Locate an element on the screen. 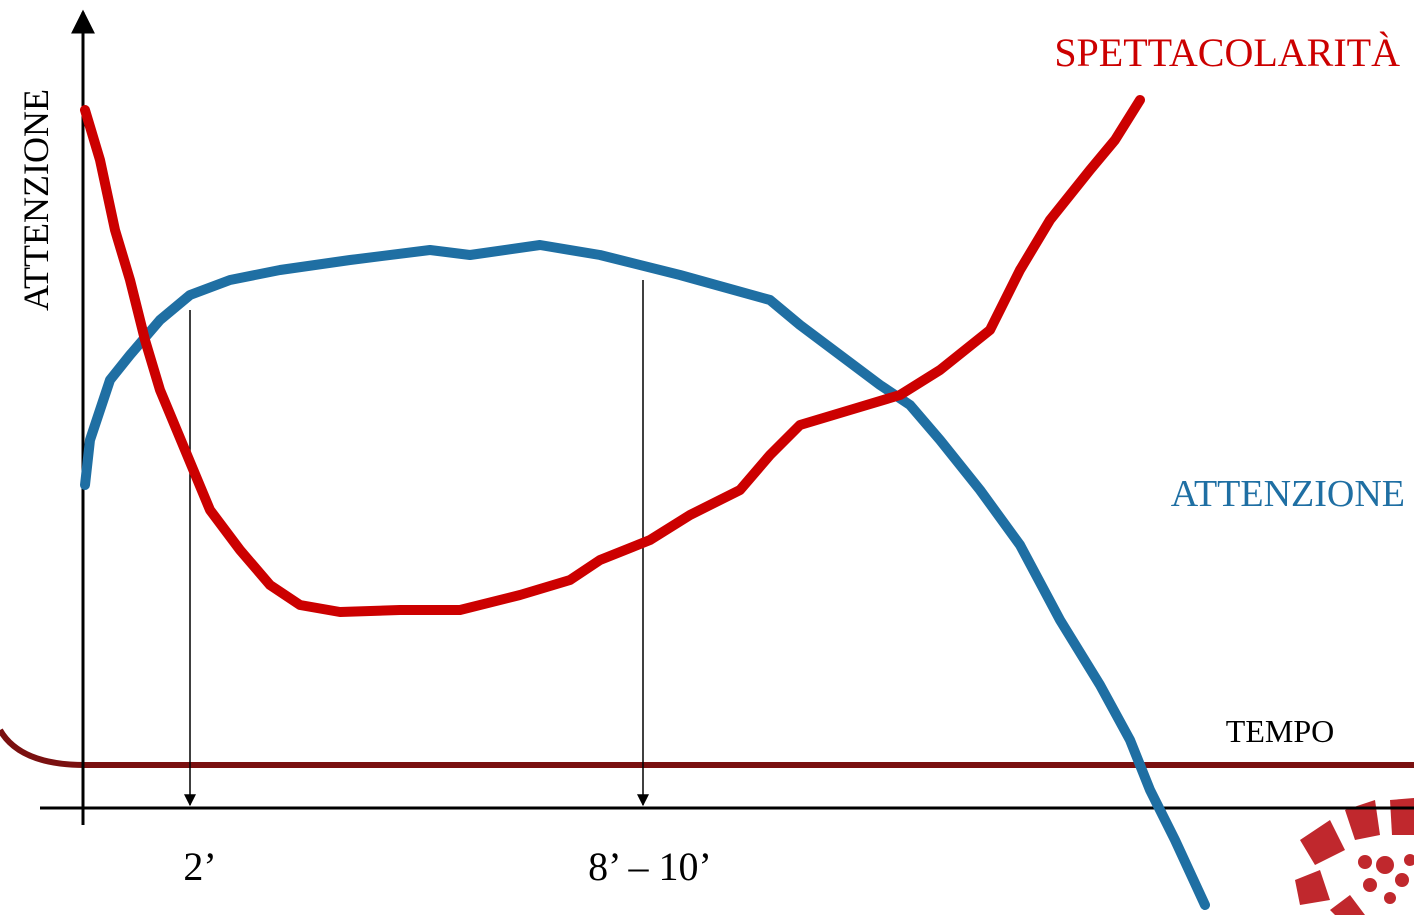 Image resolution: width=1414 pixels, height=915 pixels. logo is located at coordinates (1354, 856).